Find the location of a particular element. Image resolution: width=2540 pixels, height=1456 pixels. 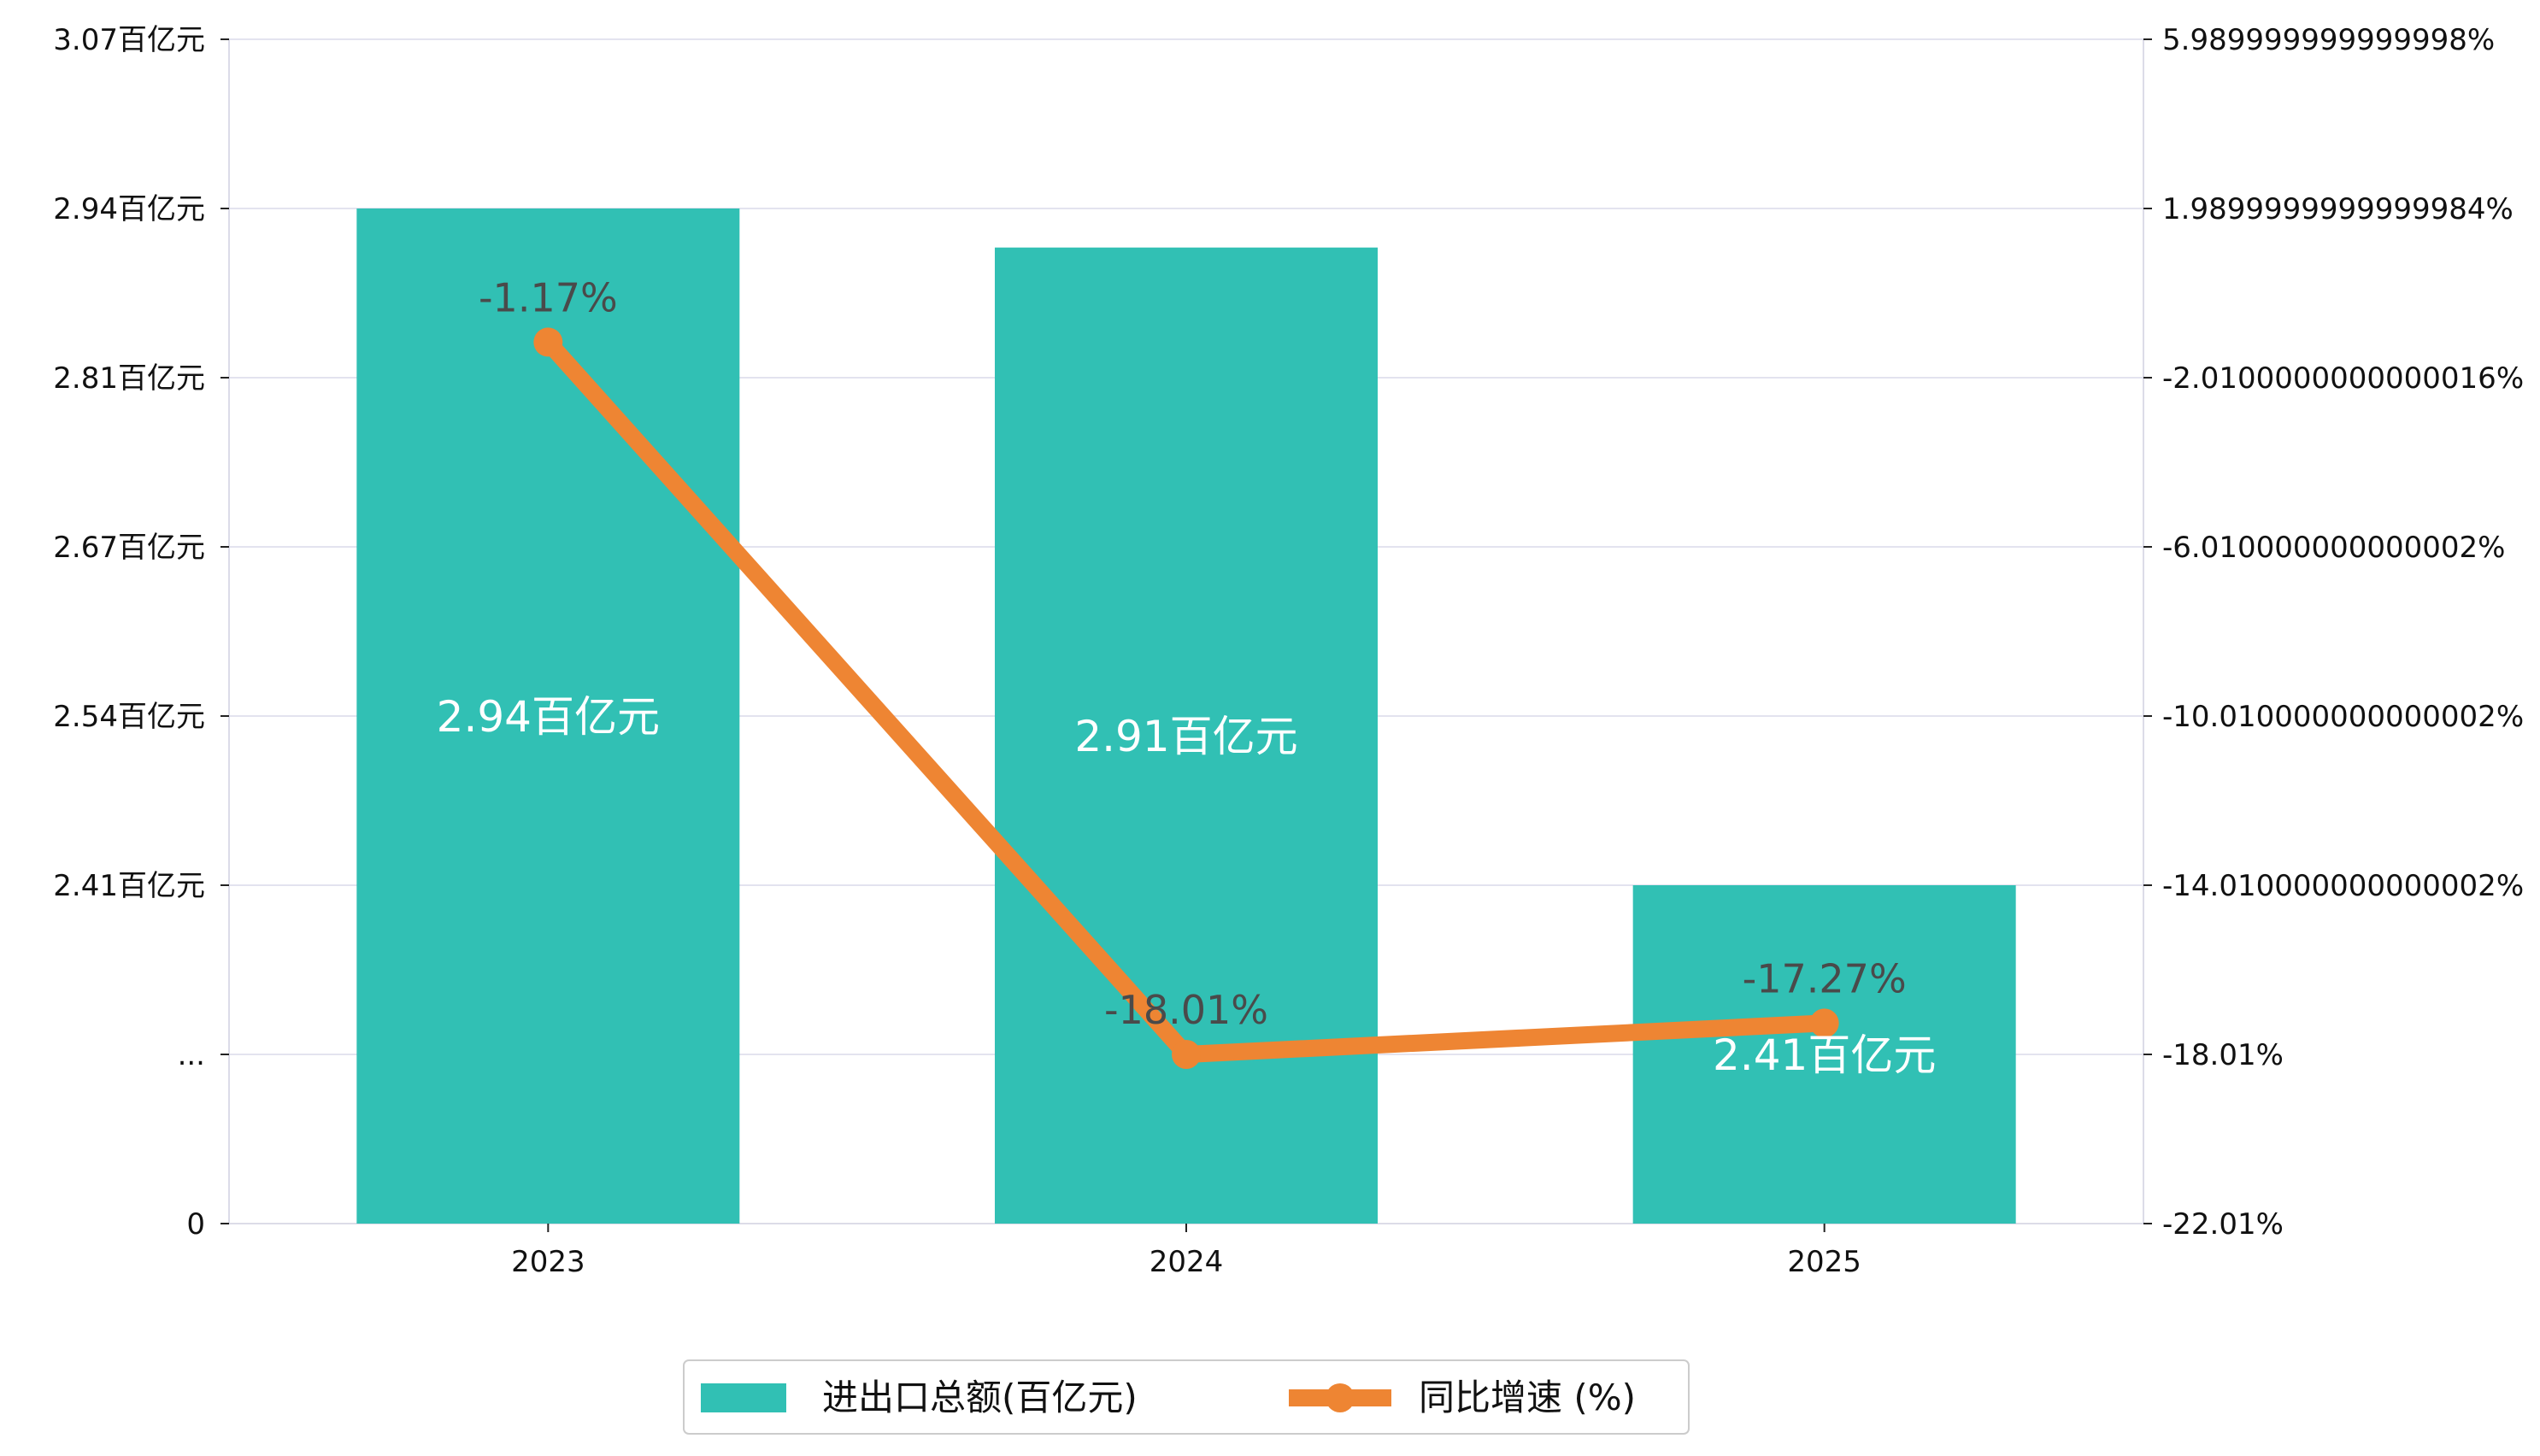

x-tick-label: 2025 is located at coordinates (1824, 1262).